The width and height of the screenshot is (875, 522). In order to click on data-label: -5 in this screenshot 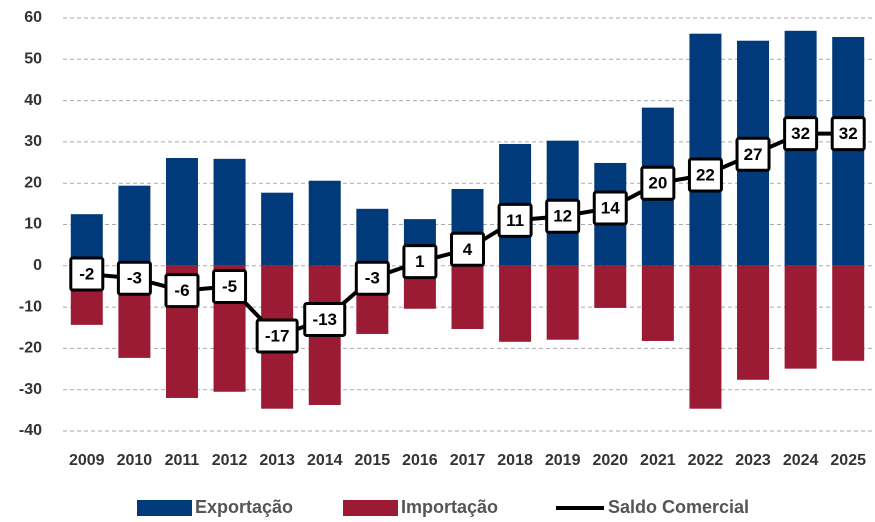, I will do `click(229, 286)`.